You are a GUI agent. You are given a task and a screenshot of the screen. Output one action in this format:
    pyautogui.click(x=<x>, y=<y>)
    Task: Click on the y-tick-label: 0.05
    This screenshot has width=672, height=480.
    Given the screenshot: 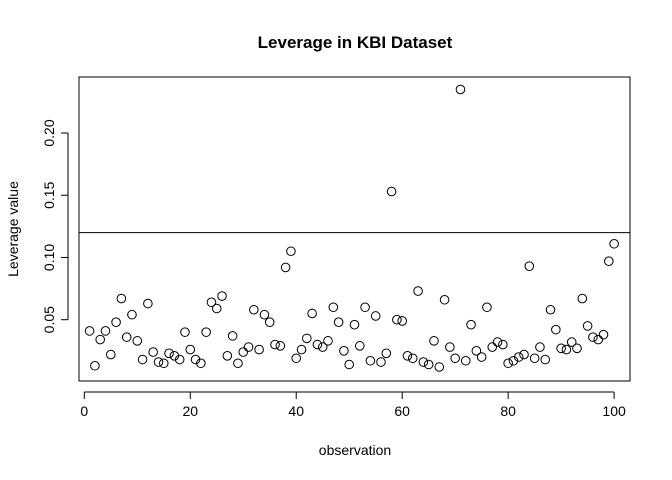 What is the action you would take?
    pyautogui.click(x=49, y=319)
    